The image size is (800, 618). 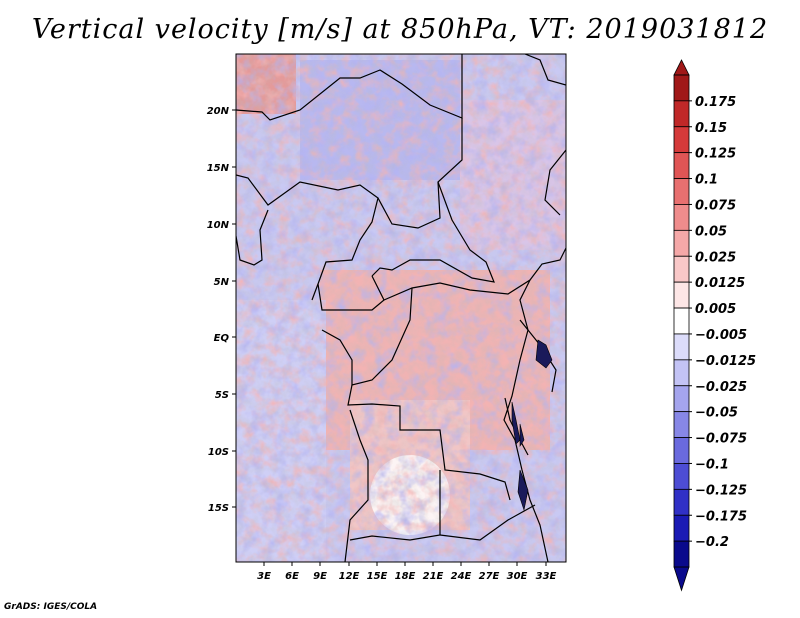 I want to click on lon-tick: 27E, so click(x=489, y=572).